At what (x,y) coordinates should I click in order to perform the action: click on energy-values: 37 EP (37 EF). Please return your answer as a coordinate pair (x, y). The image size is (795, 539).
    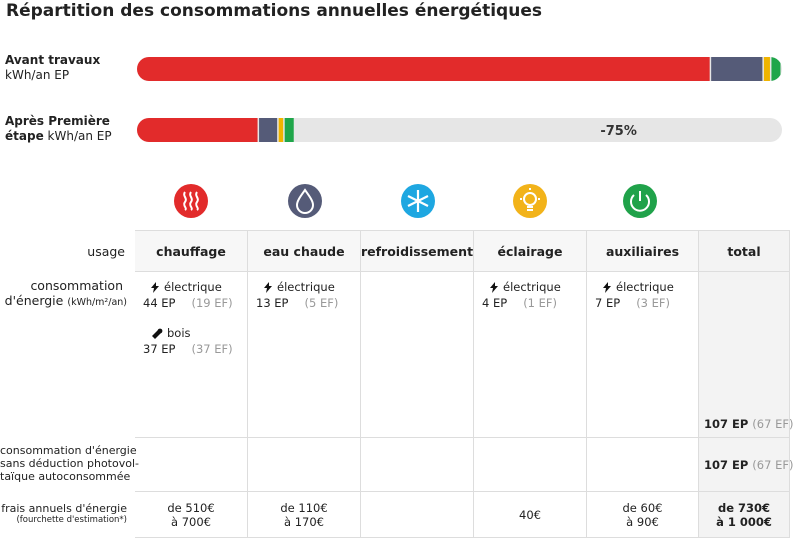
    Looking at the image, I should click on (195, 349).